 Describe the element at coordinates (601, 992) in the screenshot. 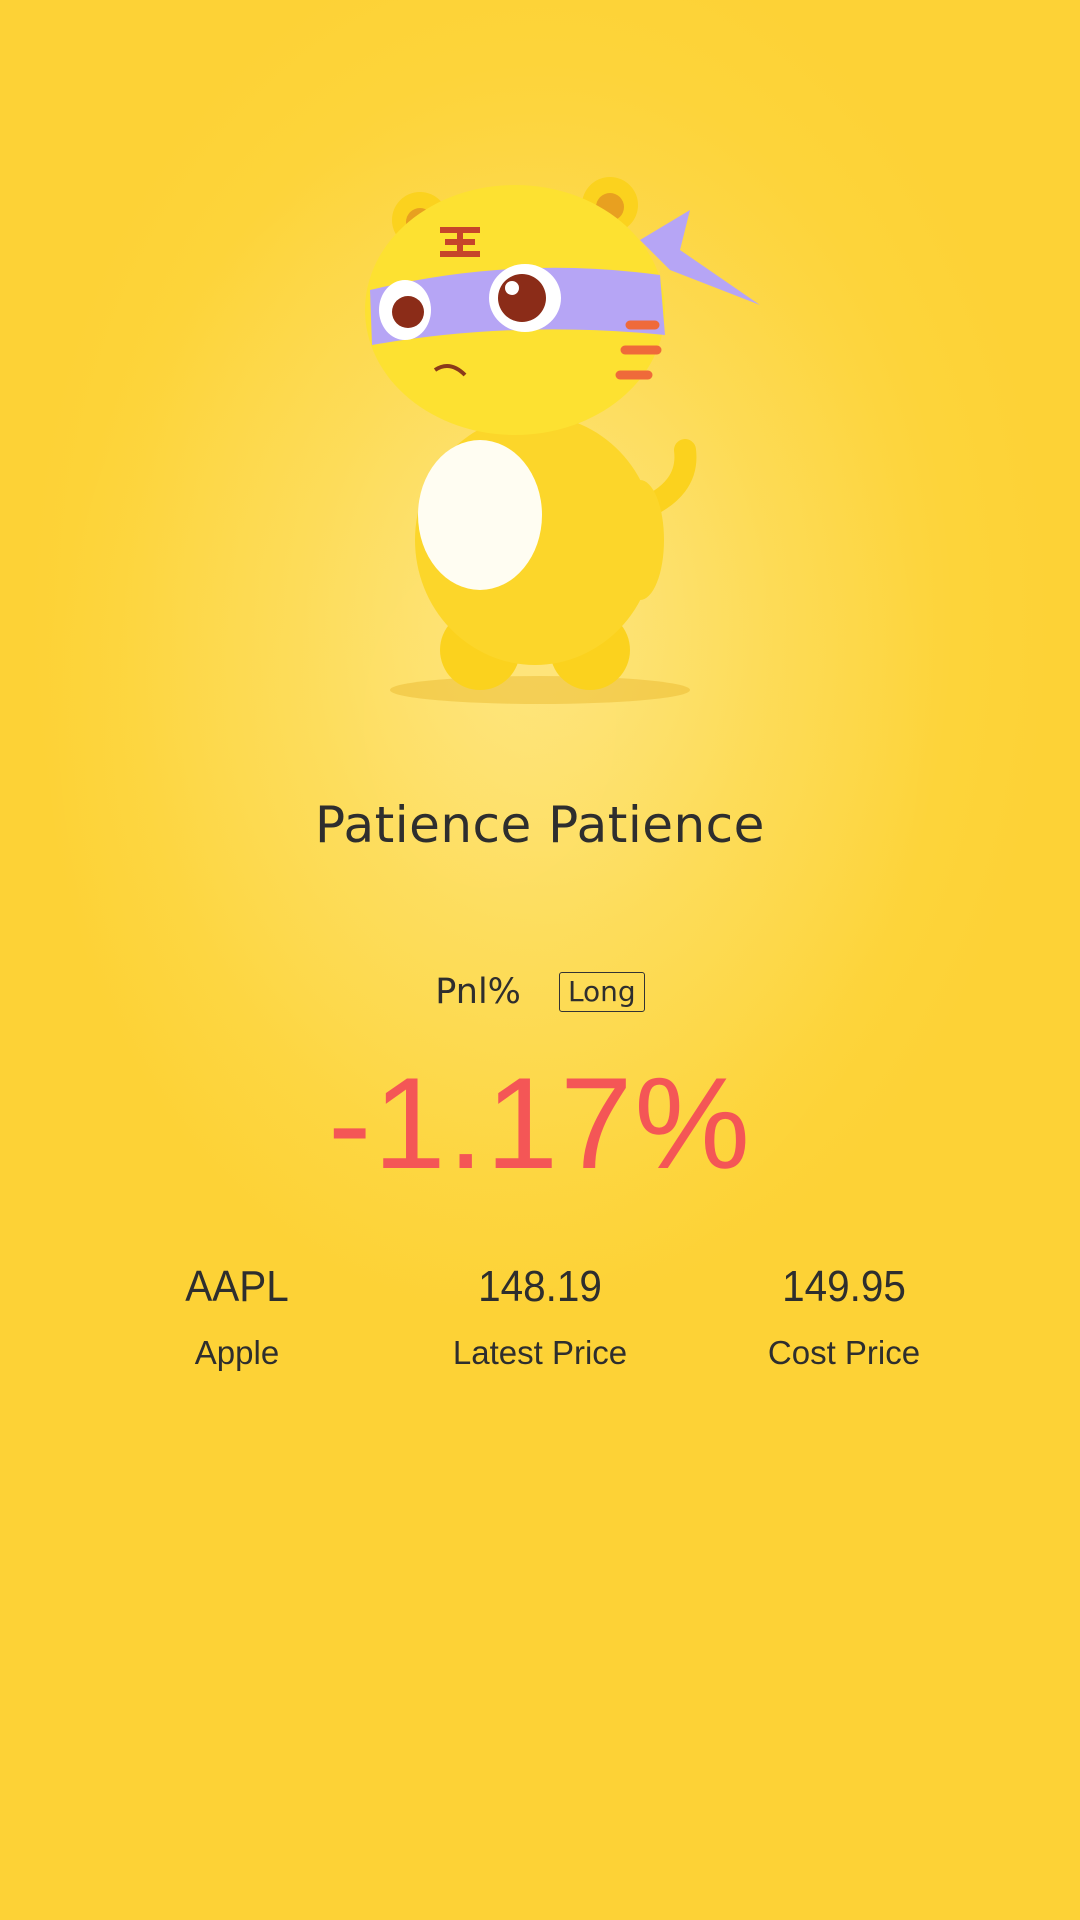

I see `position-badge: Long` at that location.